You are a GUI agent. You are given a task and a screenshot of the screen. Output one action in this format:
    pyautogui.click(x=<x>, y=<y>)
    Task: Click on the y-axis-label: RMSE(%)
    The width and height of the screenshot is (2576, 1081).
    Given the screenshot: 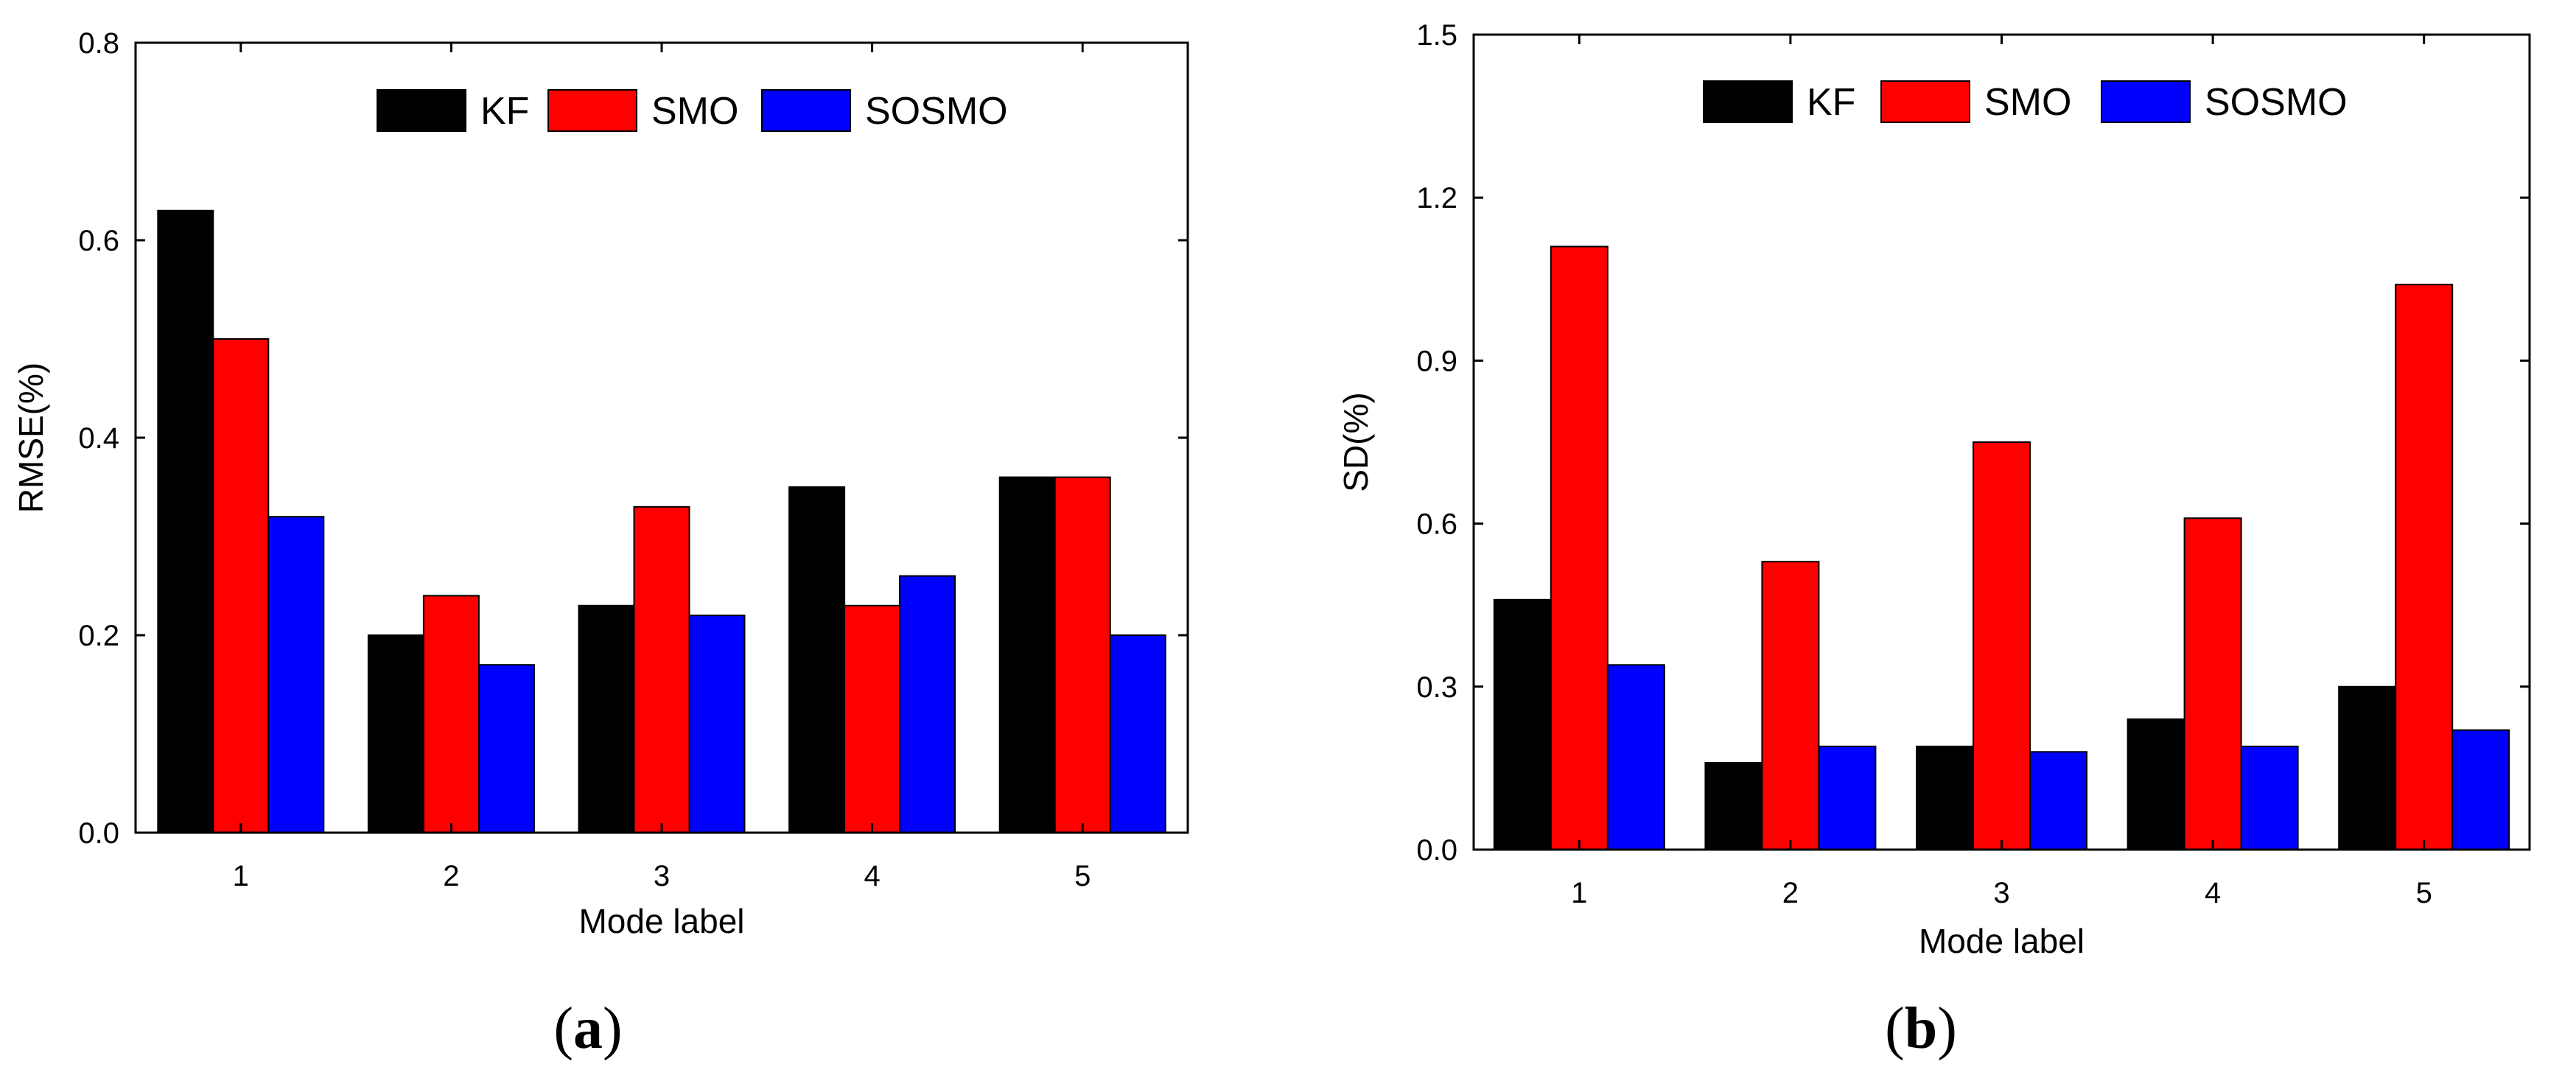 What is the action you would take?
    pyautogui.click(x=31, y=438)
    